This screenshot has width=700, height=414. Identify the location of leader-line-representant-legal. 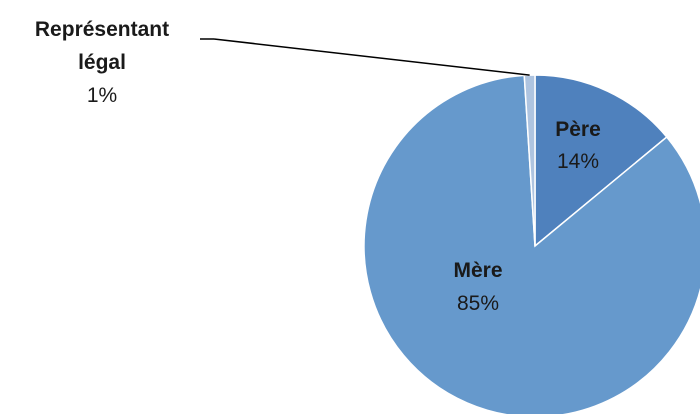
(371, 57).